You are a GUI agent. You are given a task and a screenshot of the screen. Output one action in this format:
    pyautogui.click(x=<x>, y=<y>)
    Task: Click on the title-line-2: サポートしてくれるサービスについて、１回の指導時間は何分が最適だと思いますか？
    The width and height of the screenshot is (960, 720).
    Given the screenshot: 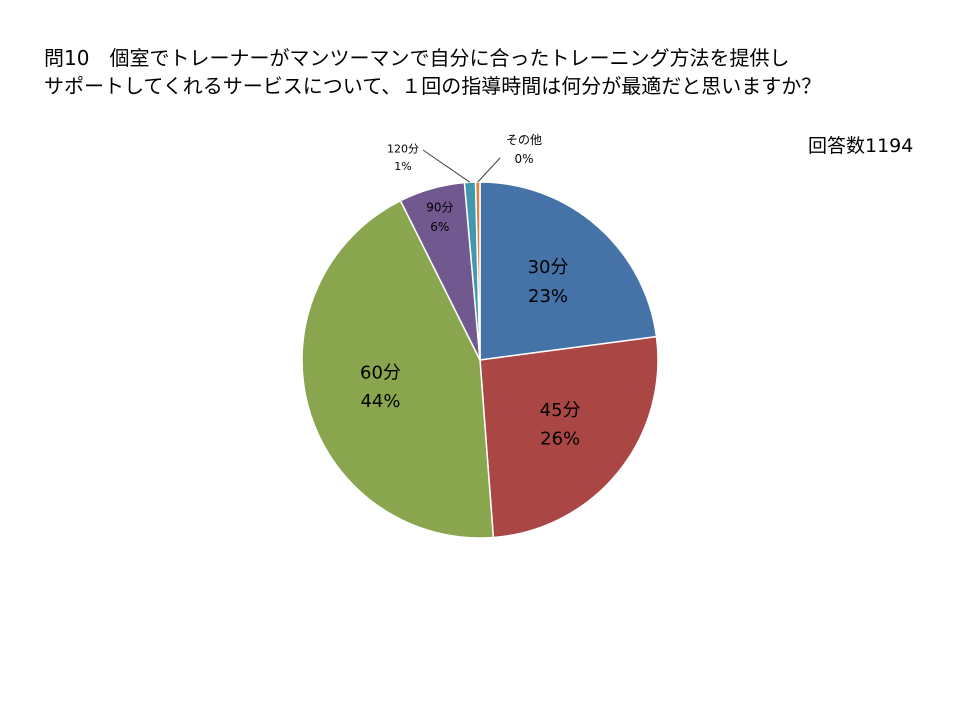 What is the action you would take?
    pyautogui.click(x=433, y=86)
    